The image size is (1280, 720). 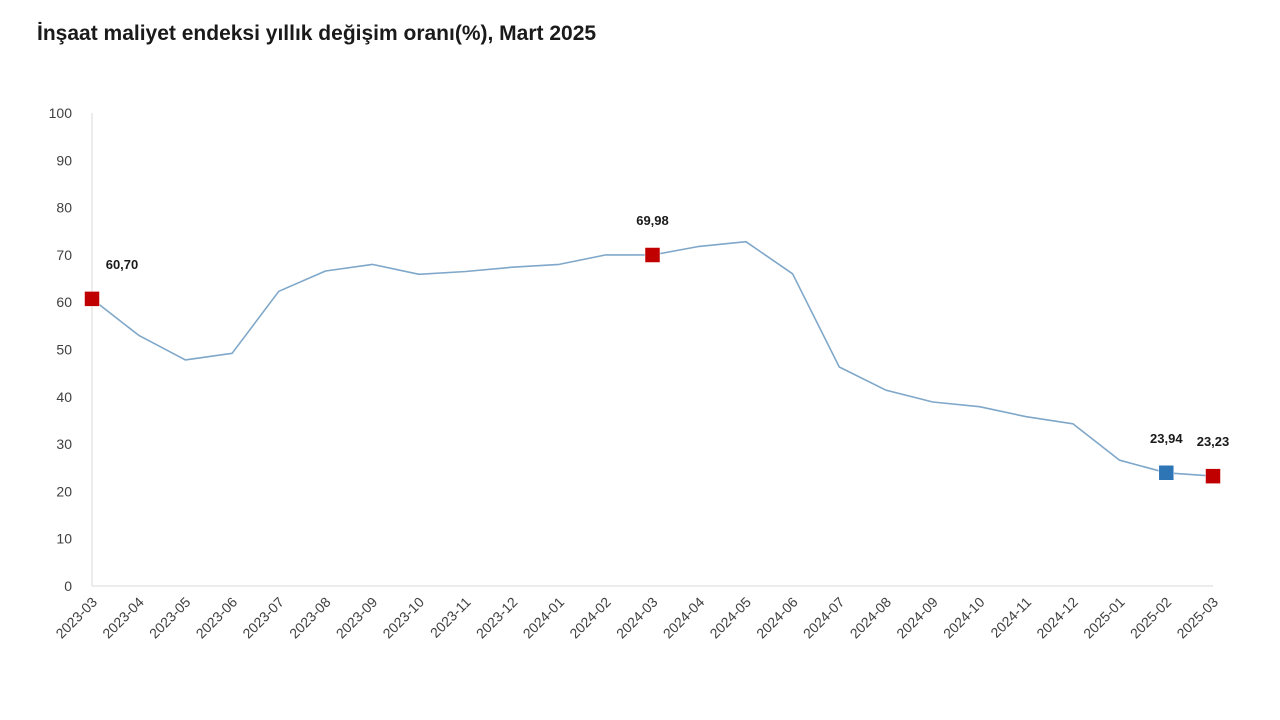 I want to click on x-tick-label: 2024-10, so click(x=964, y=618).